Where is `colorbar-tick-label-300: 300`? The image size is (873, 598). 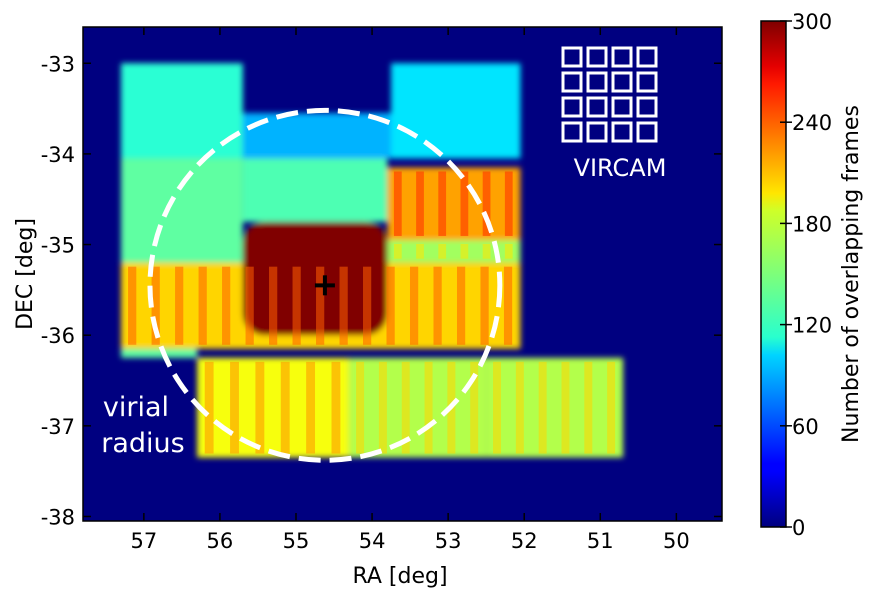
colorbar-tick-label-300: 300 is located at coordinates (812, 22).